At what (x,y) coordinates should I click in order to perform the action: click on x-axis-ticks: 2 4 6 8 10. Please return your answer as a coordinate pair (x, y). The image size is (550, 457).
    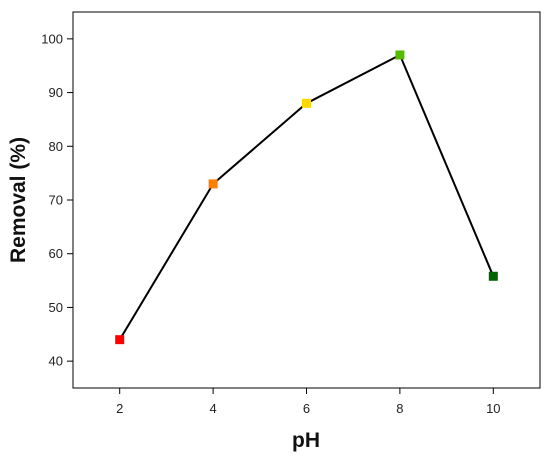
    Looking at the image, I should click on (308, 402).